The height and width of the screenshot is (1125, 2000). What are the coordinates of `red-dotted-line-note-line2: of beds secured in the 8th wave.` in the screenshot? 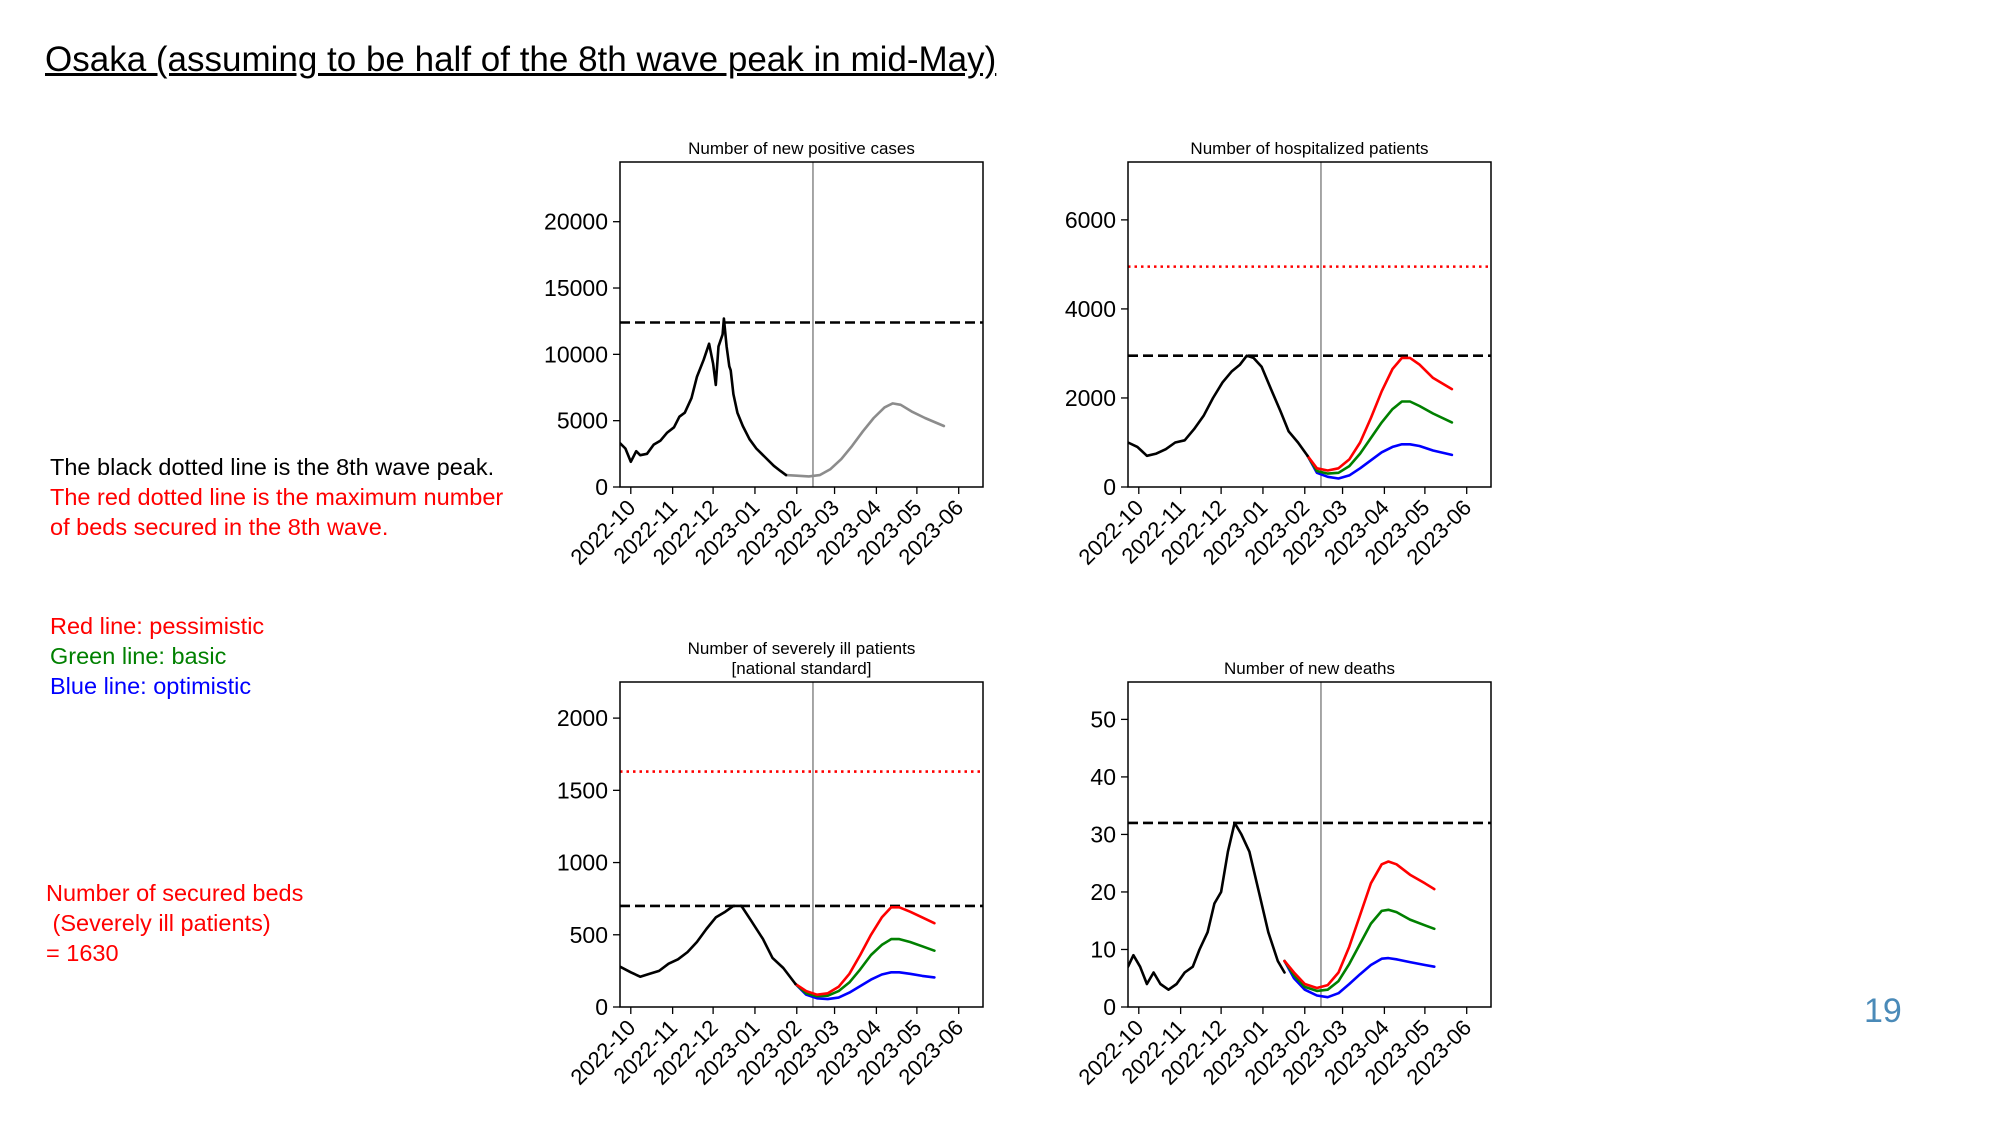 It's located at (219, 527).